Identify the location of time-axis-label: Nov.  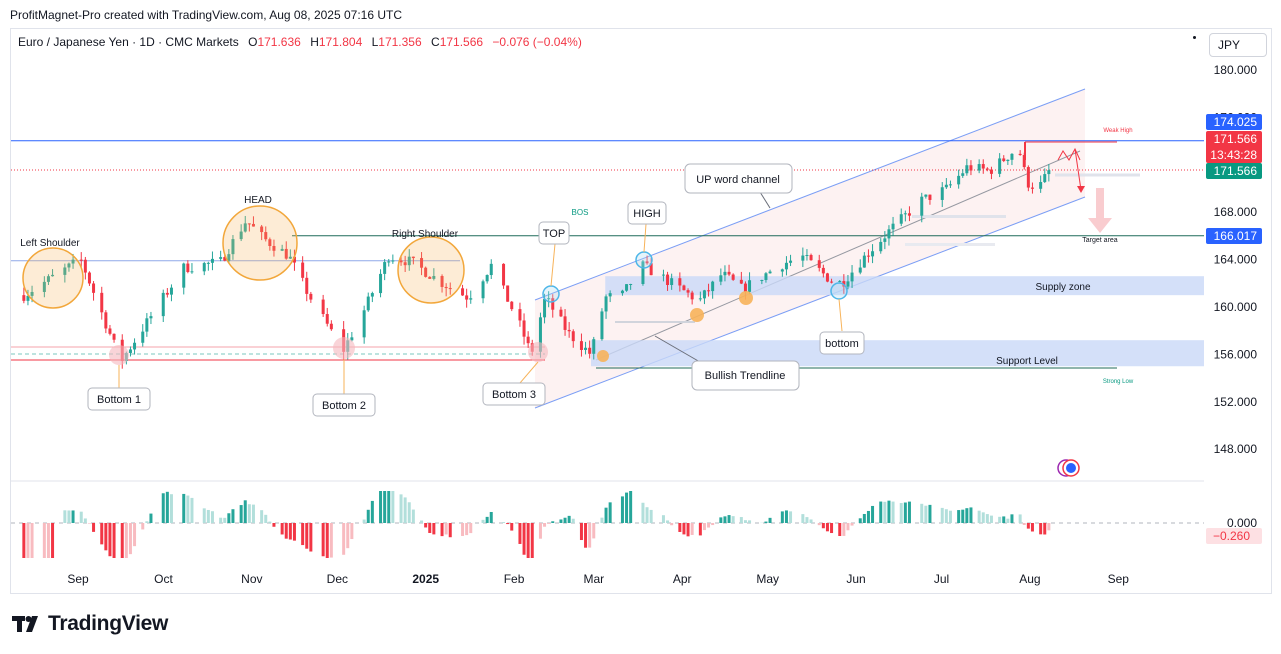
(251, 579).